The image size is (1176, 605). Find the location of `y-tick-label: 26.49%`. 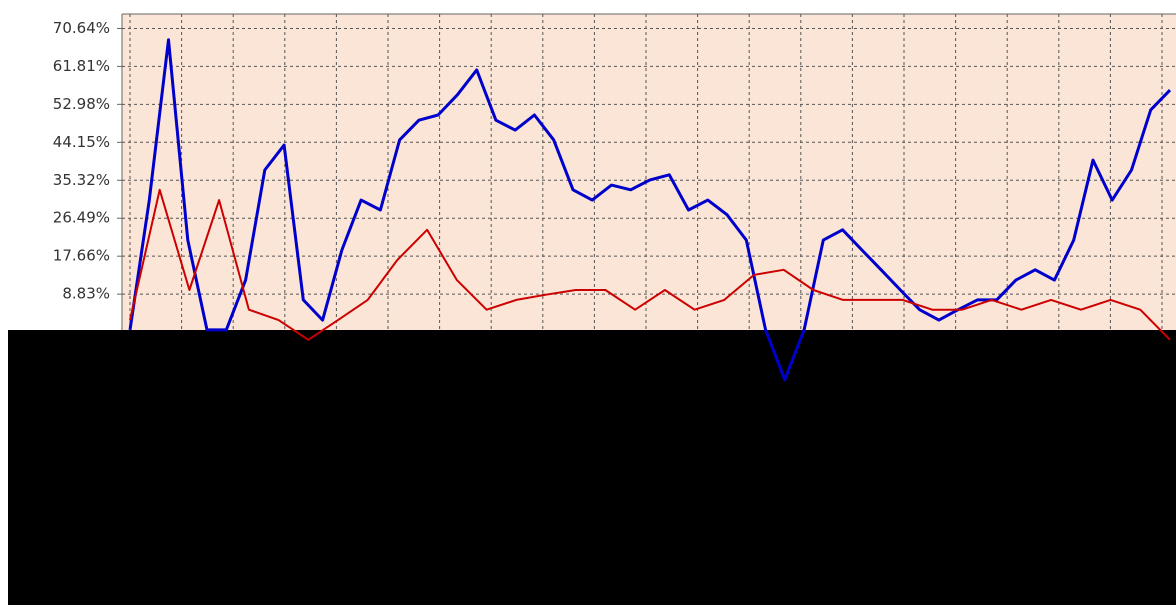

y-tick-label: 26.49% is located at coordinates (81, 218).